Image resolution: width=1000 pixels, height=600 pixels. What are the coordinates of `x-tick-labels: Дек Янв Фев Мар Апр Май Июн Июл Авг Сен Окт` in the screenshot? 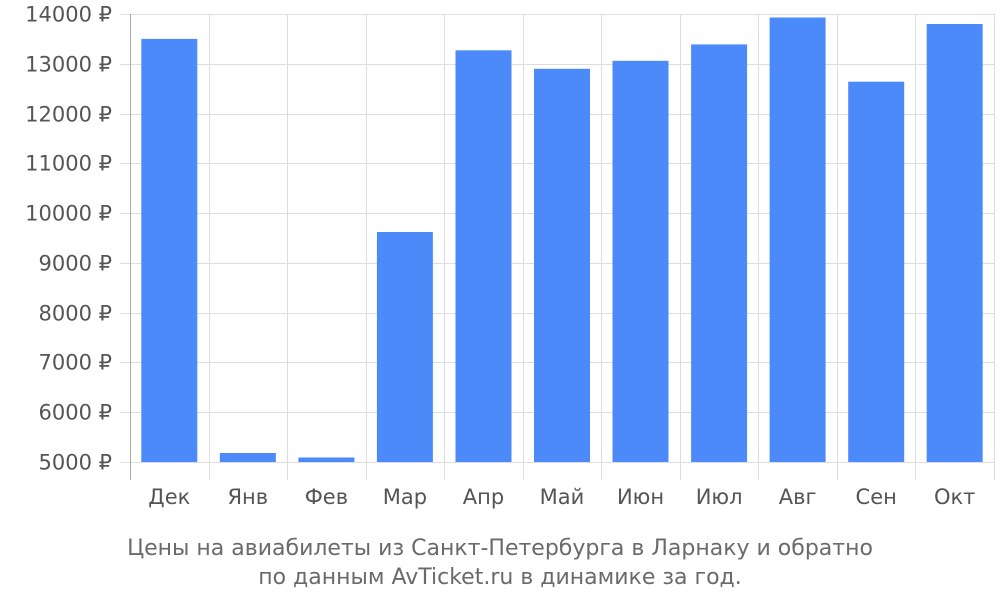 It's located at (561, 497).